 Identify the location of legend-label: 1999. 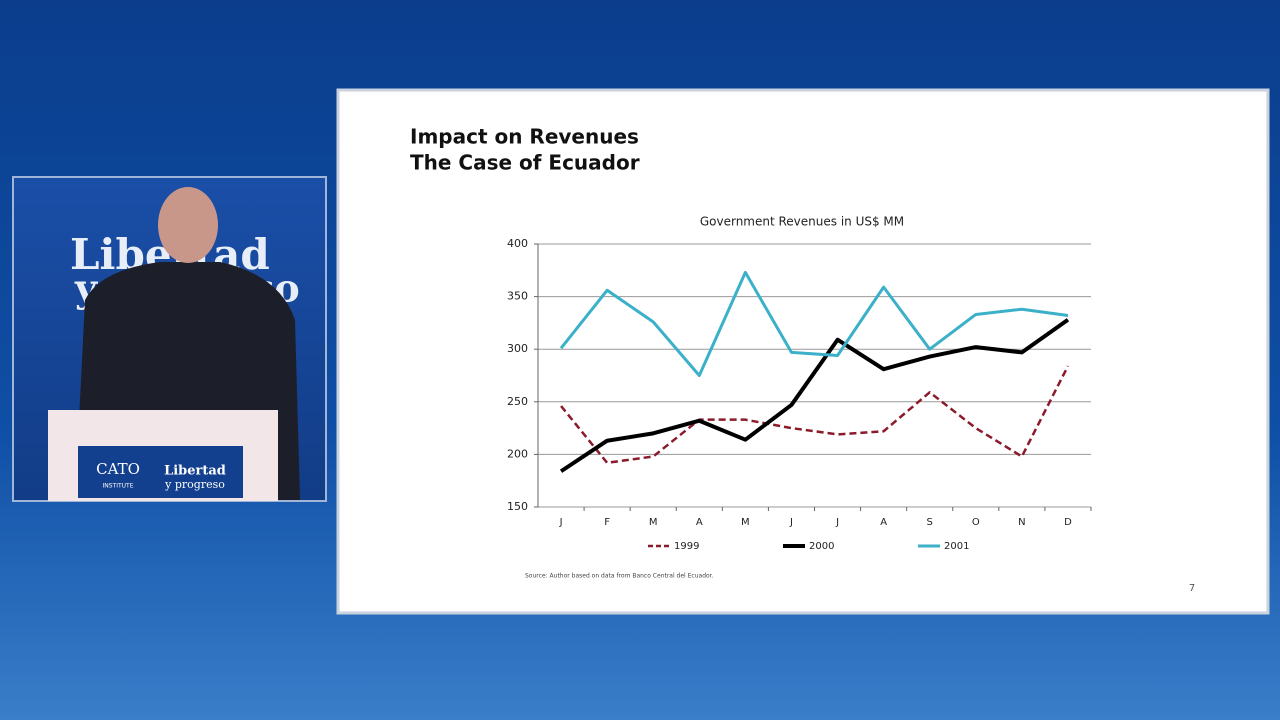
(686, 546).